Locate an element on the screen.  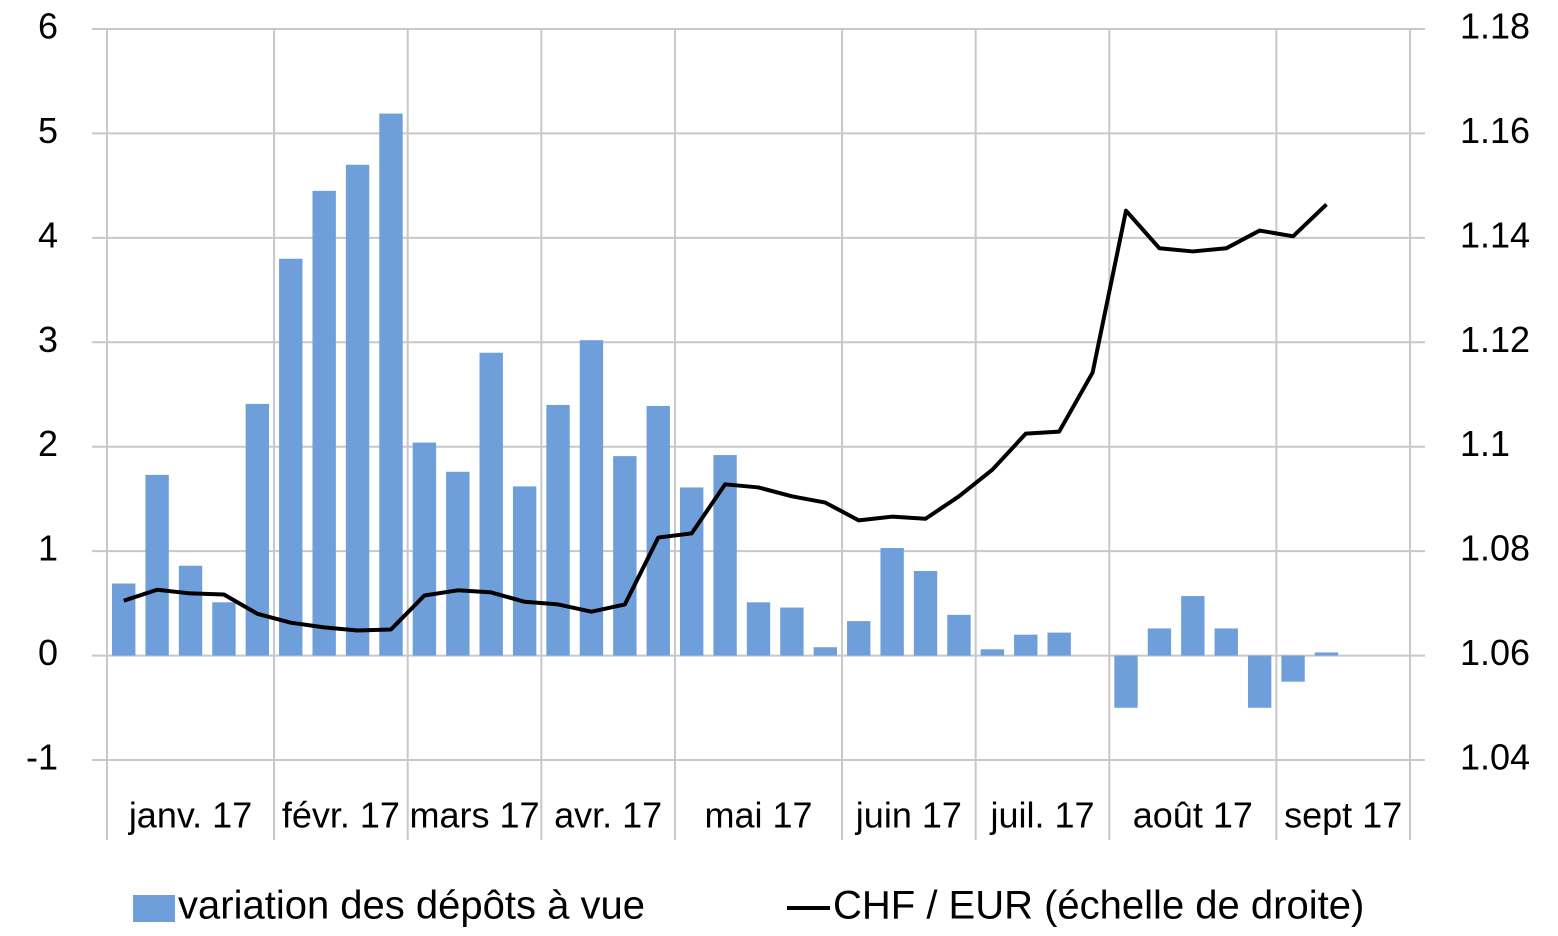
y-tick-label: 0 is located at coordinates (48, 652).